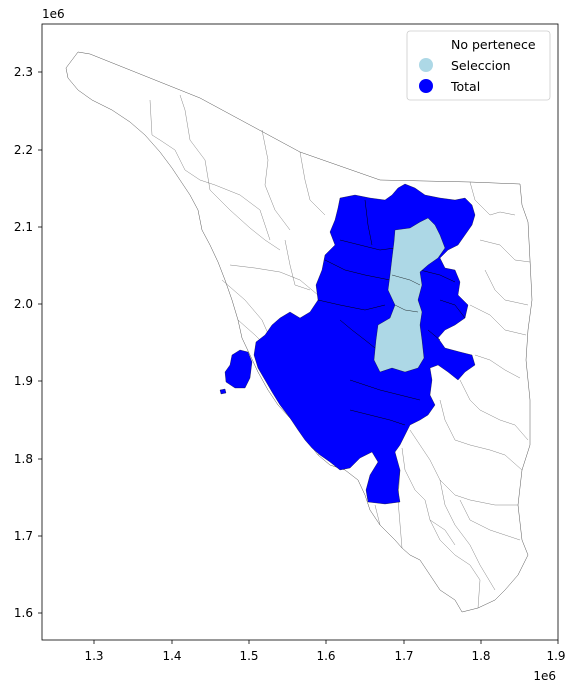 The width and height of the screenshot is (578, 693). Describe the element at coordinates (426, 65) in the screenshot. I see `legend-marker-seleccion` at that location.